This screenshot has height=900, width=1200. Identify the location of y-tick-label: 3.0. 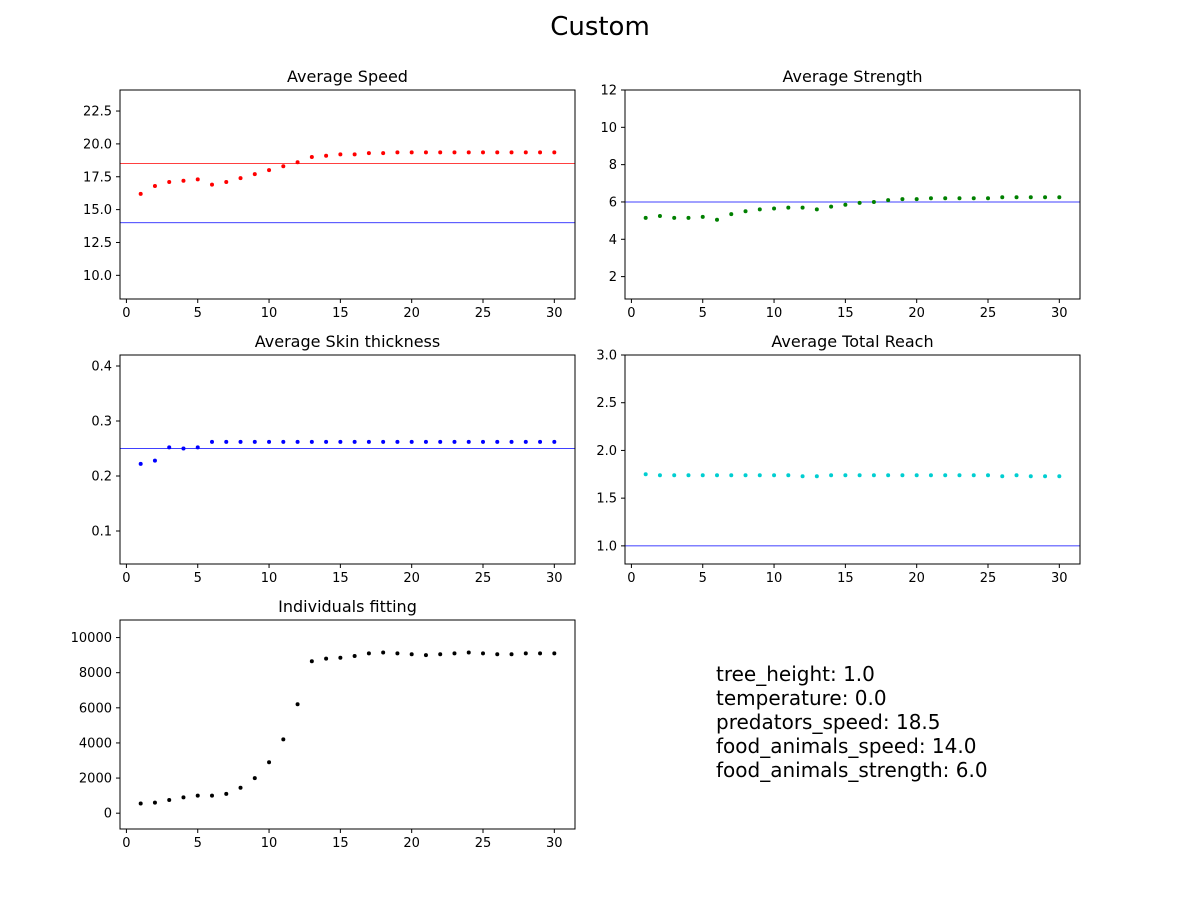
(606, 356).